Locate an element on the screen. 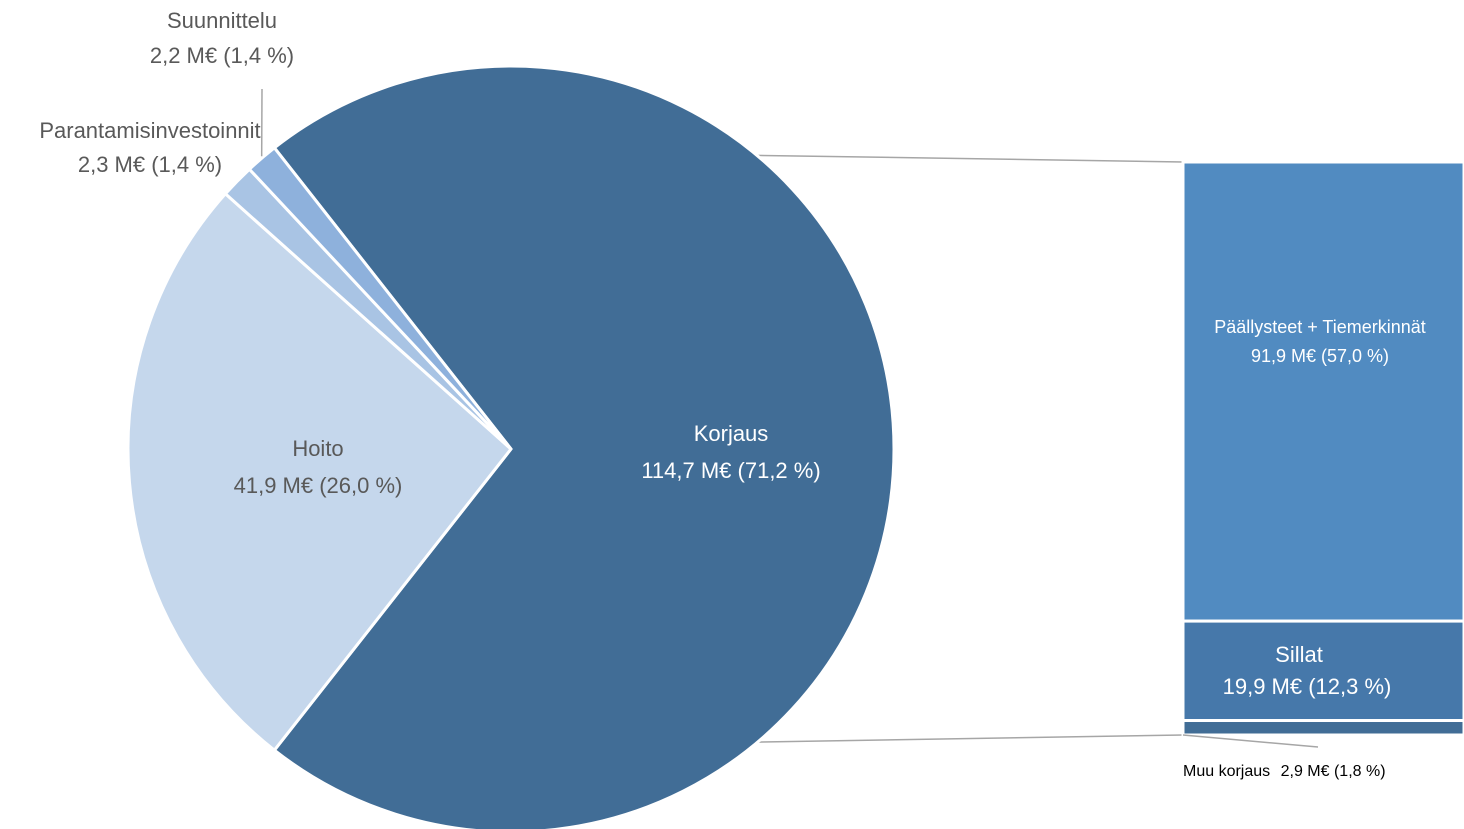 Image resolution: width=1464 pixels, height=829 pixels. pie-slice-suunnittelu is located at coordinates (380, 298).